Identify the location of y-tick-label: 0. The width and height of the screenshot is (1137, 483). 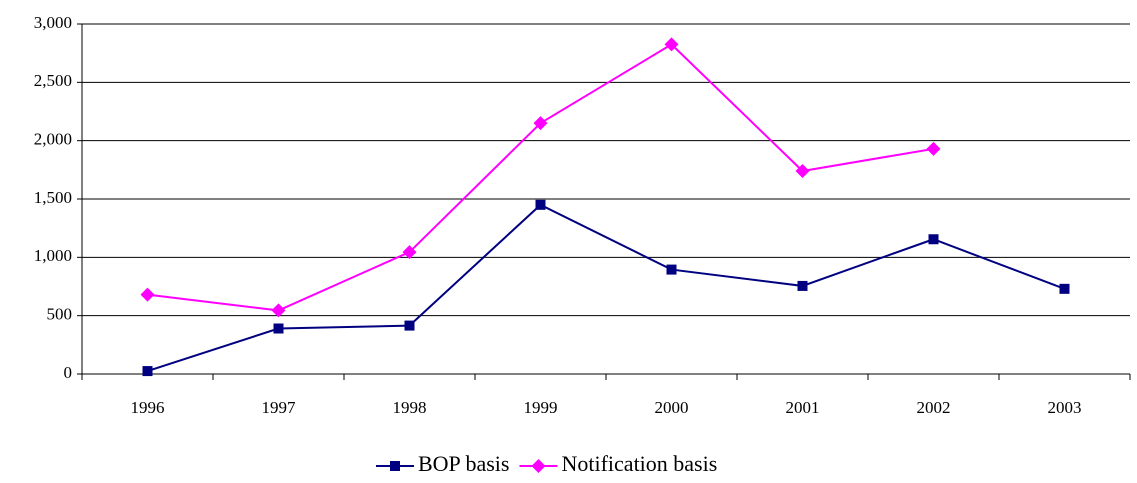
(68, 372).